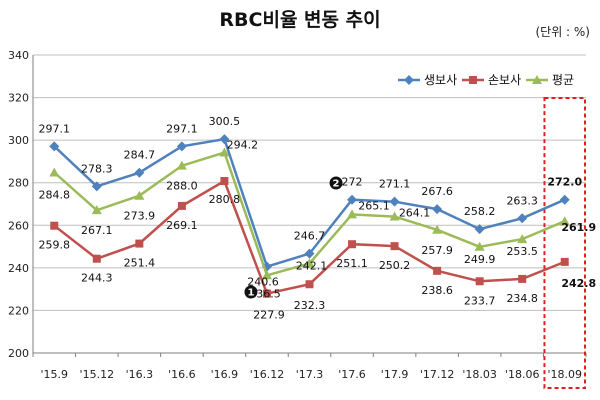 This screenshot has height=400, width=600. What do you see at coordinates (55, 374) in the screenshot?
I see `x-tick-label: '15.9` at bounding box center [55, 374].